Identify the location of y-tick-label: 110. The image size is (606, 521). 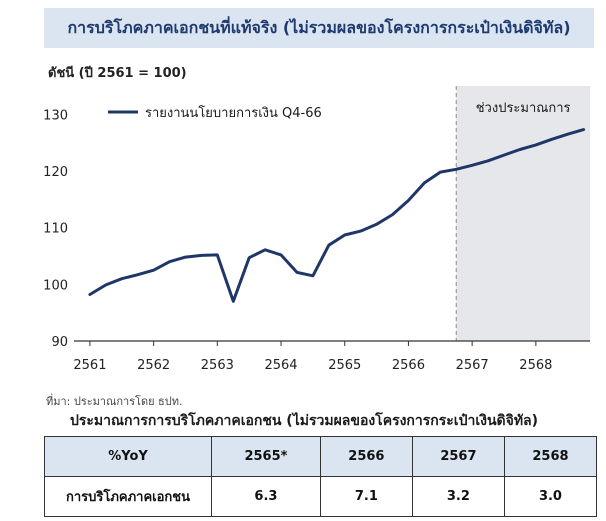
(55, 229).